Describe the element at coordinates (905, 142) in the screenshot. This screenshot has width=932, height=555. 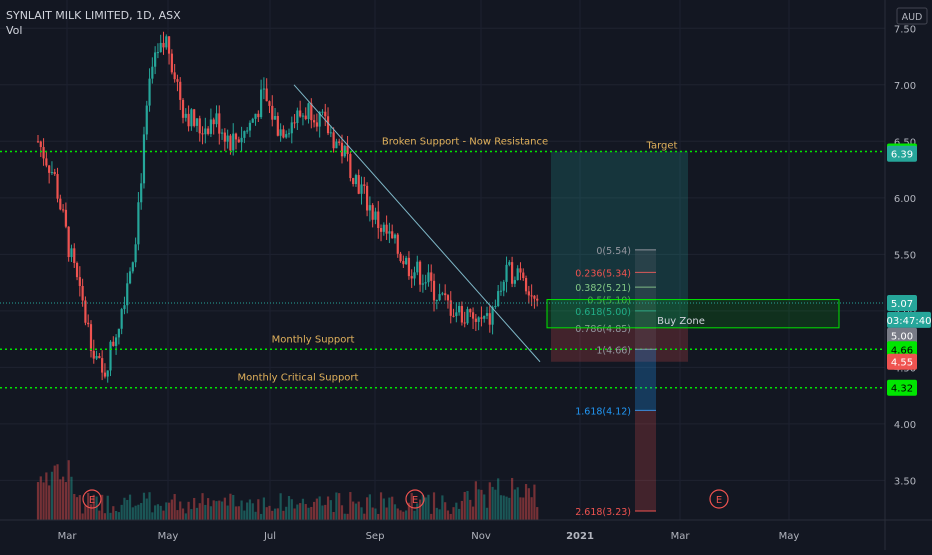
I see `y-tick-label: 6.50` at that location.